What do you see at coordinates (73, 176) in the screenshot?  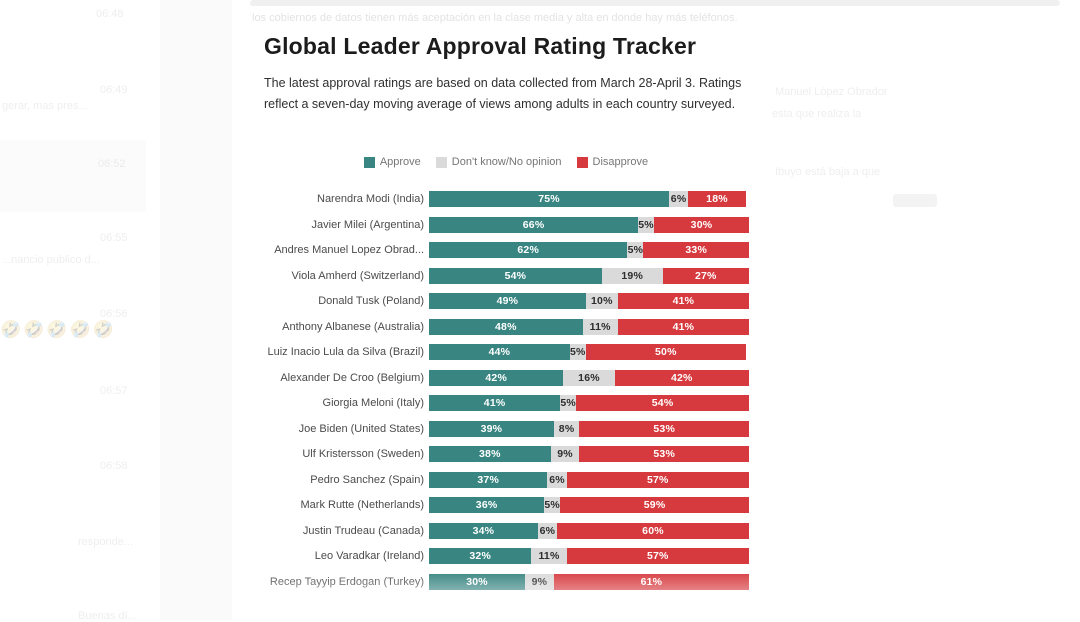 I see `chat-bubble-block` at bounding box center [73, 176].